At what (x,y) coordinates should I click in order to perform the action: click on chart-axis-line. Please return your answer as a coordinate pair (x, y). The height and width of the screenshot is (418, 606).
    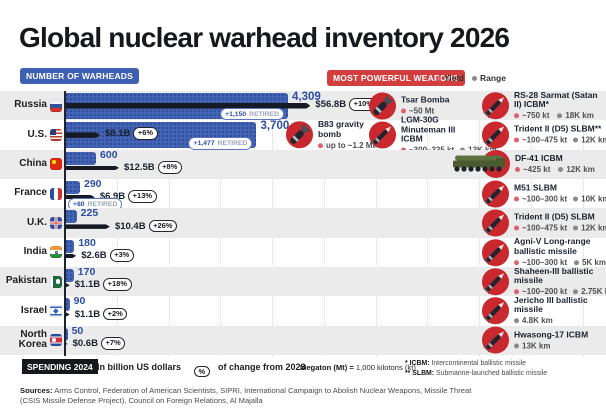
    Looking at the image, I should click on (64, 223).